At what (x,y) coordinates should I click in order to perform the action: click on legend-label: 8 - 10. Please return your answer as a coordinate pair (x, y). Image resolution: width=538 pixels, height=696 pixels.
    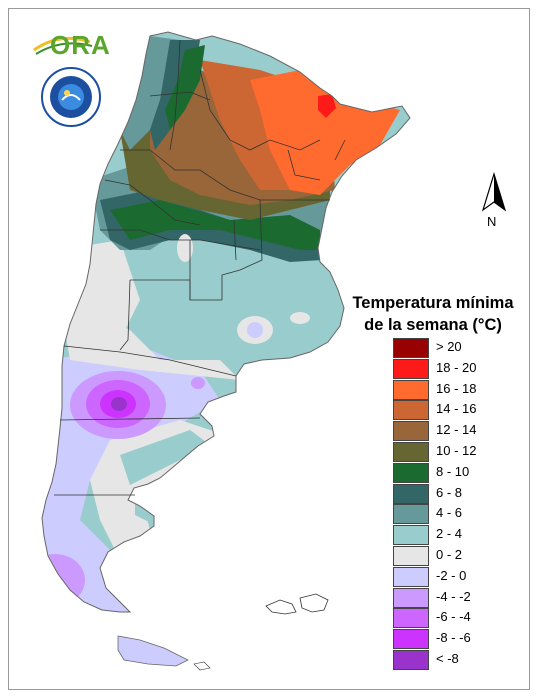
    Looking at the image, I should click on (453, 471).